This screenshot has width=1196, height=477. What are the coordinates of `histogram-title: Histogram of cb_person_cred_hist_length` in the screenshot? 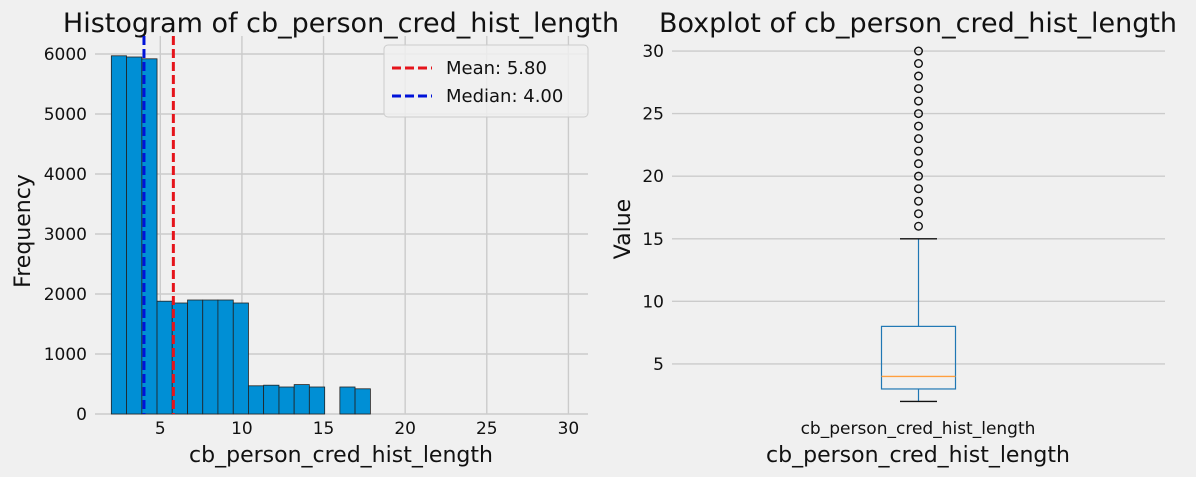 It's located at (341, 23).